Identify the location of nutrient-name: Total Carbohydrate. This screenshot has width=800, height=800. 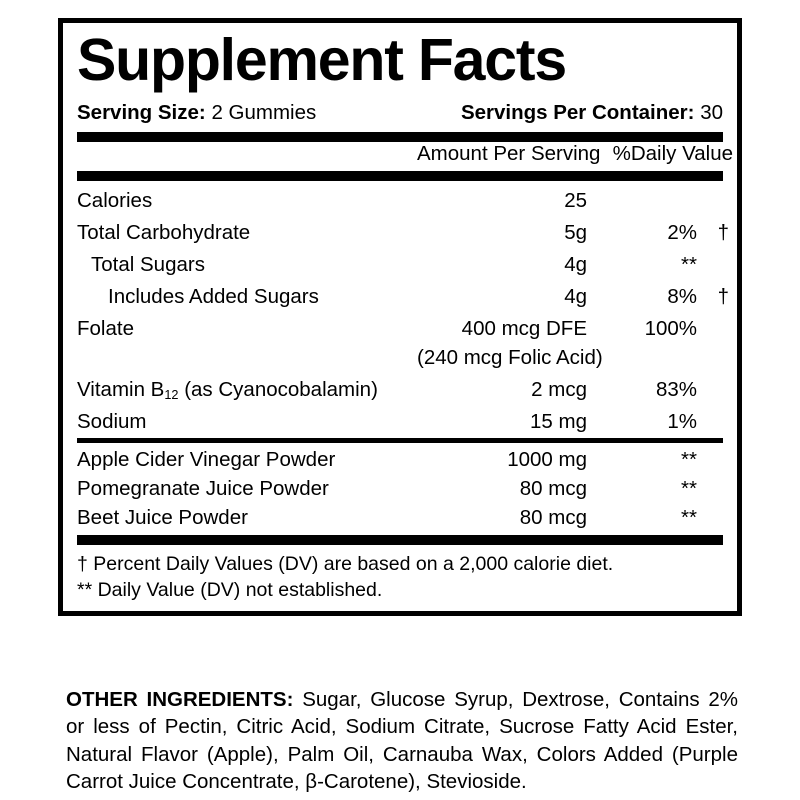
(164, 232).